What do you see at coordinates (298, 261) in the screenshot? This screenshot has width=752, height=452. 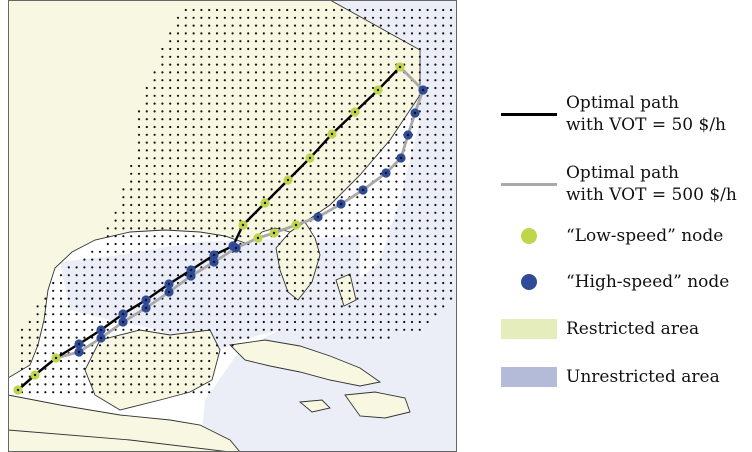 I see `florida` at bounding box center [298, 261].